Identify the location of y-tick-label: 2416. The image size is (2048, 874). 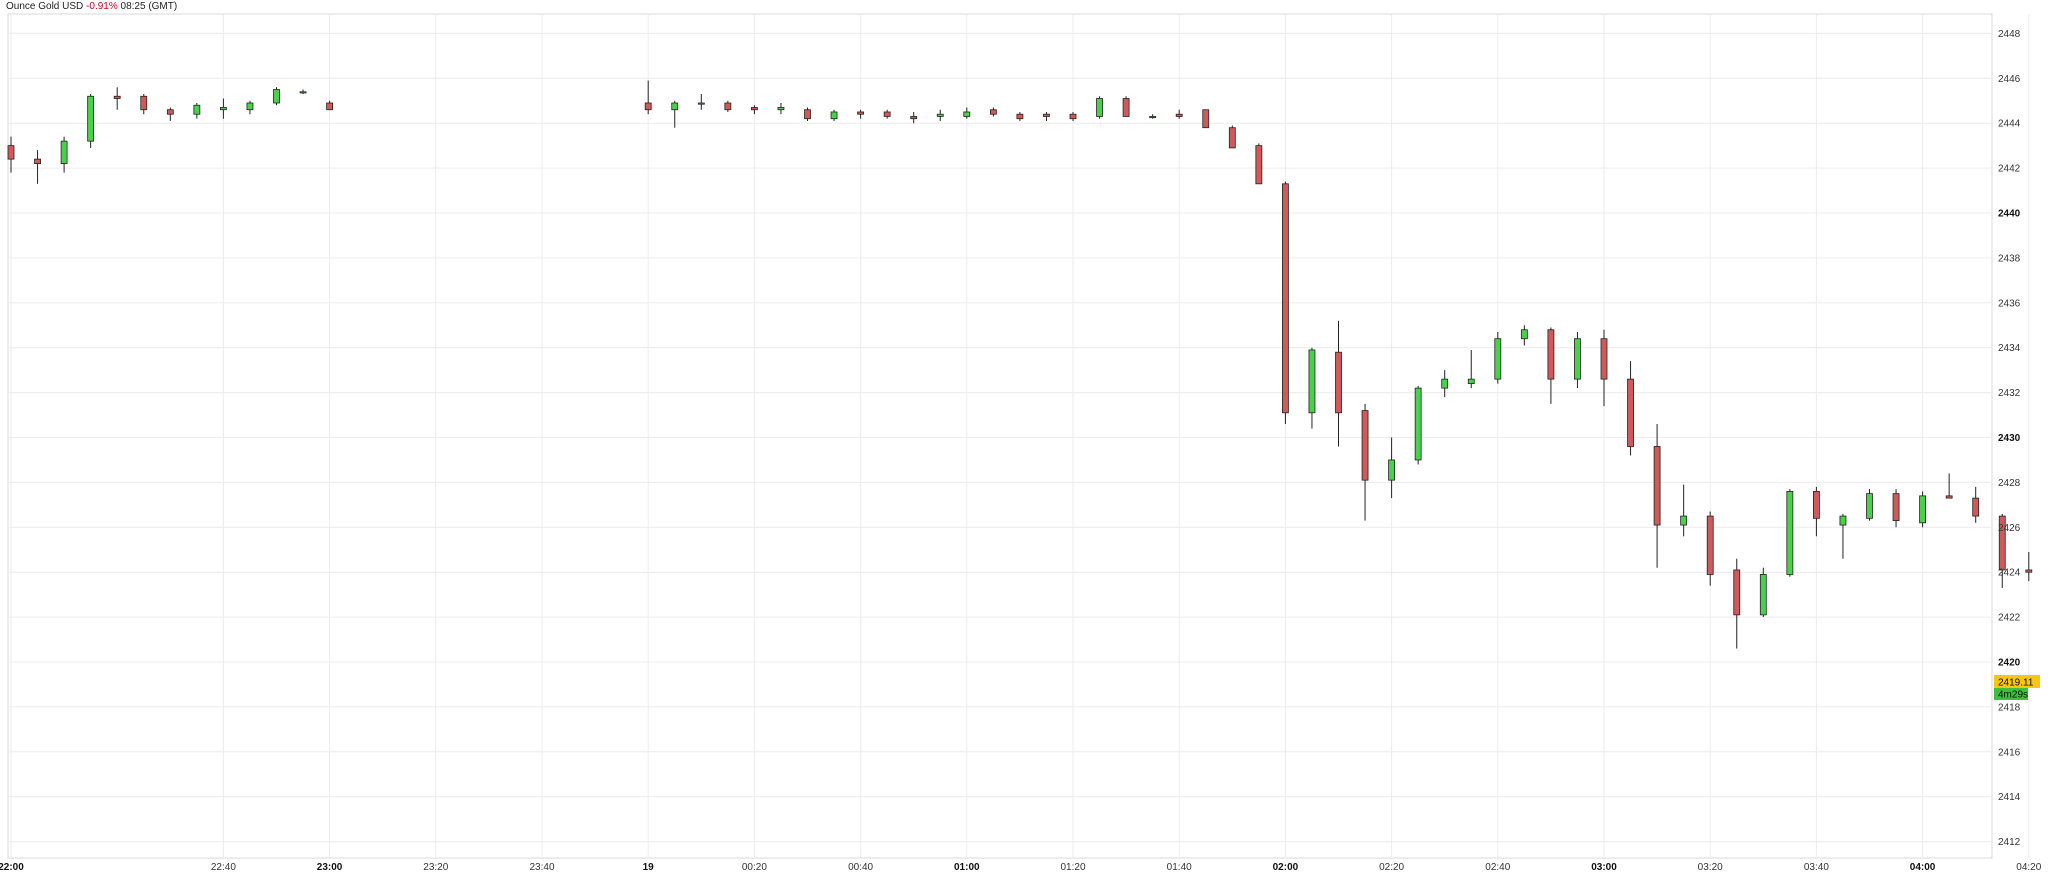
(2009, 752).